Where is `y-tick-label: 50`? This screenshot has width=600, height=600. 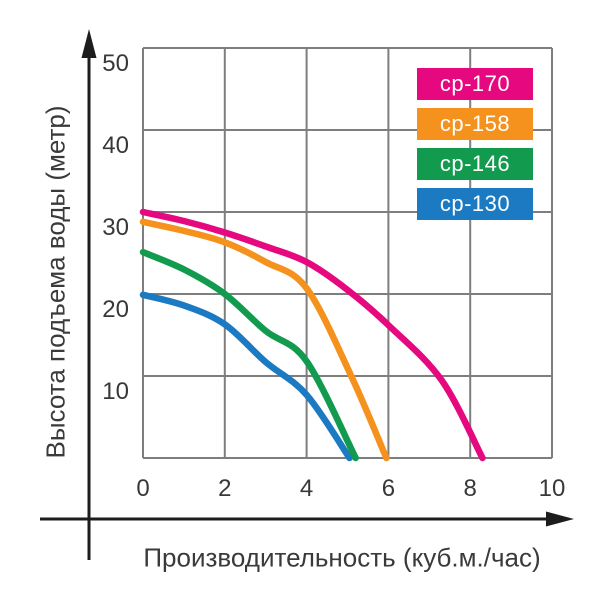
y-tick-label: 50 is located at coordinates (115, 63).